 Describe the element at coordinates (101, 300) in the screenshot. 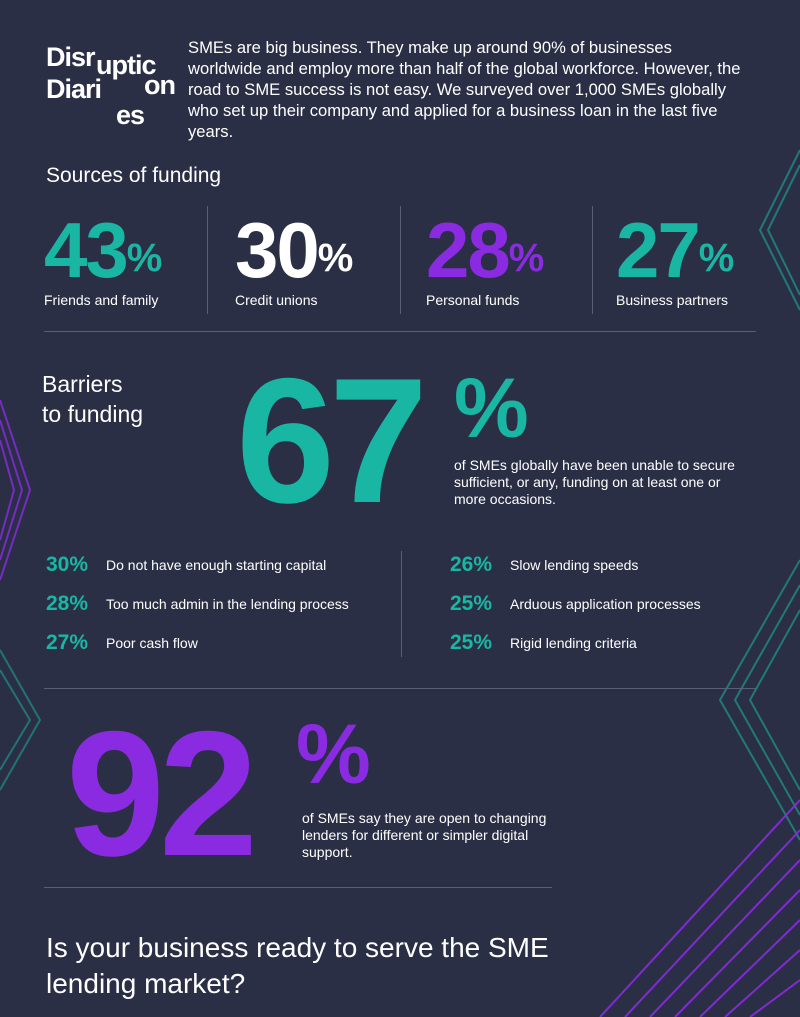

I see `stat-label: Friends and family` at that location.